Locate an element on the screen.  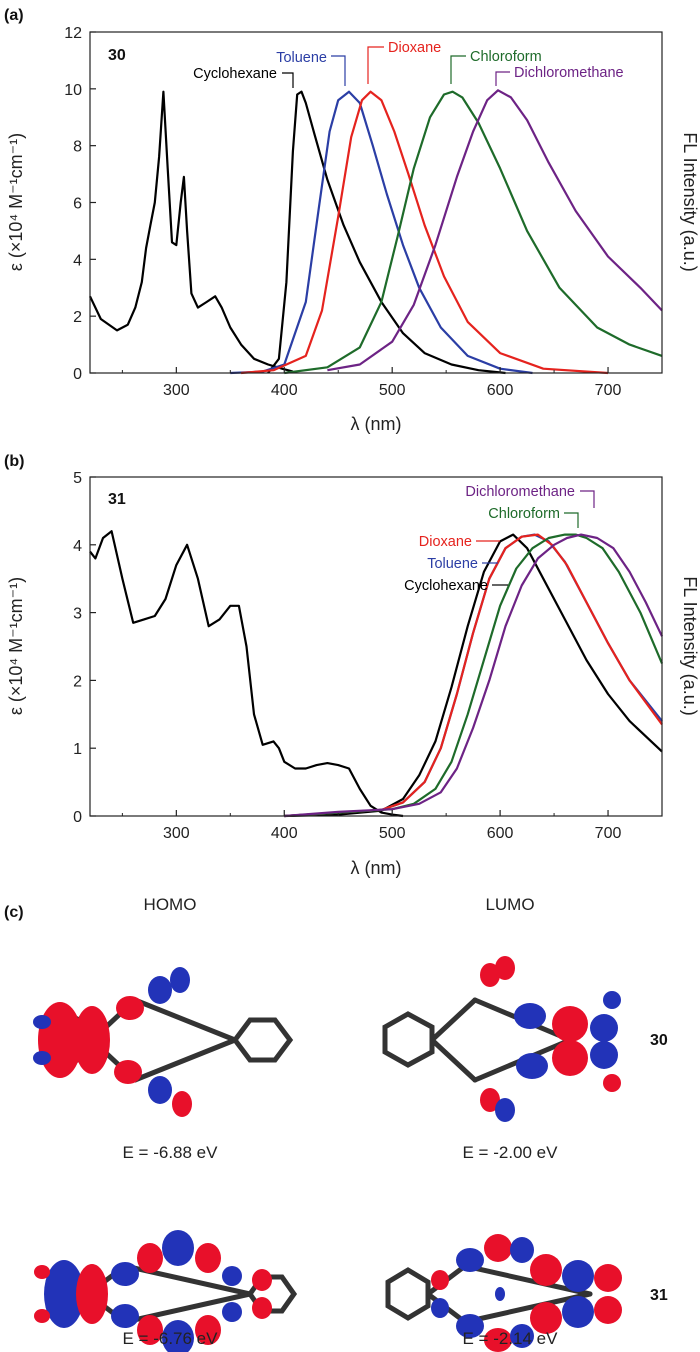
legend-b-toluene: Toluene is located at coordinates (452, 564).